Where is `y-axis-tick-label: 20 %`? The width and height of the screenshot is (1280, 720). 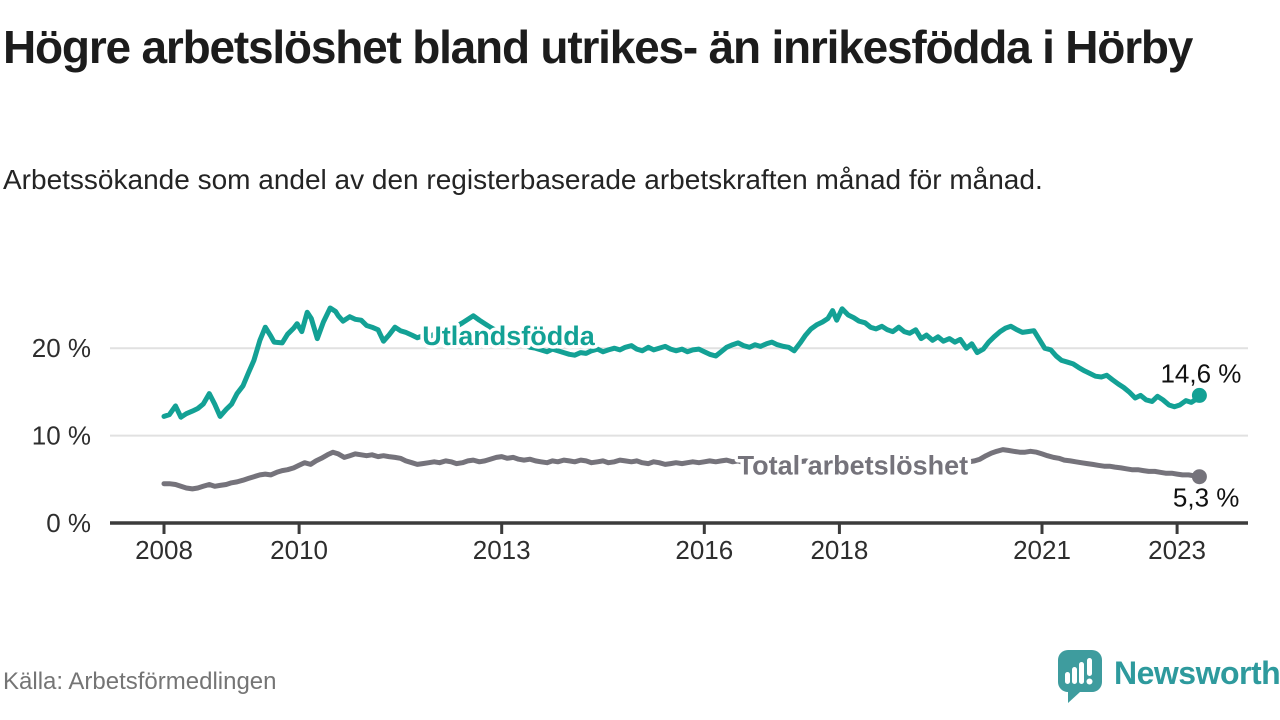 y-axis-tick-label: 20 % is located at coordinates (61, 348).